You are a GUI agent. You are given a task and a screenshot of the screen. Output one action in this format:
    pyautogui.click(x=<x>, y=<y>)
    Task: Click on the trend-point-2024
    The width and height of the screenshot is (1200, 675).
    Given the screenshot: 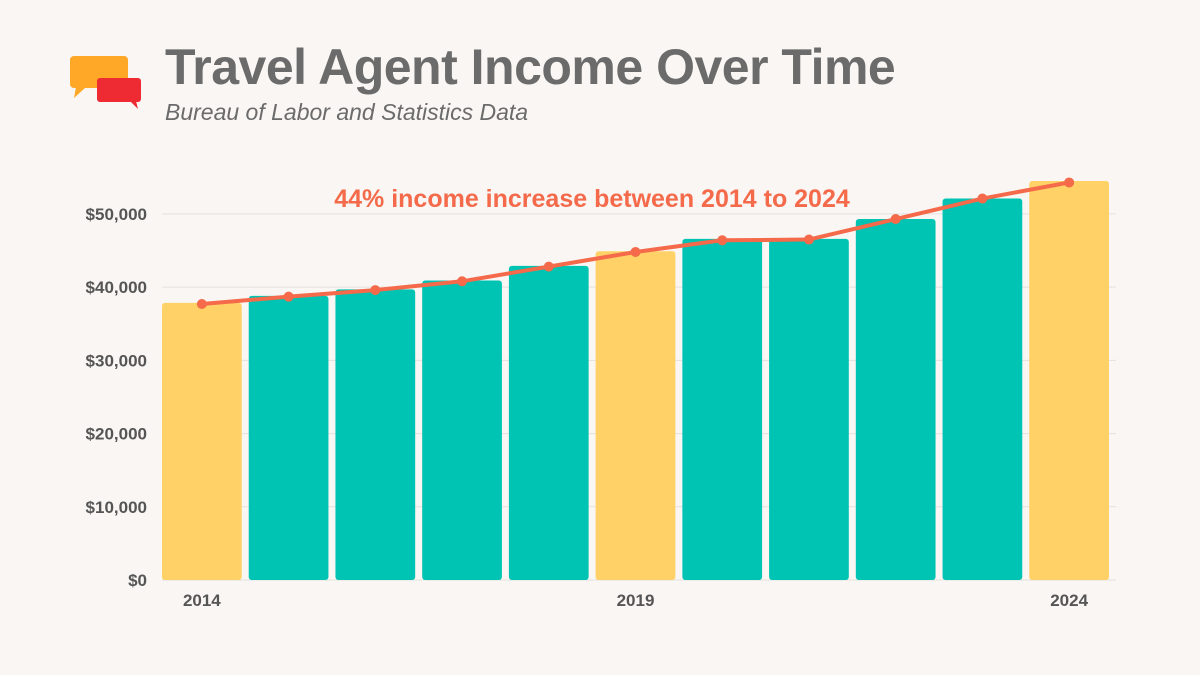 What is the action you would take?
    pyautogui.click(x=1069, y=182)
    